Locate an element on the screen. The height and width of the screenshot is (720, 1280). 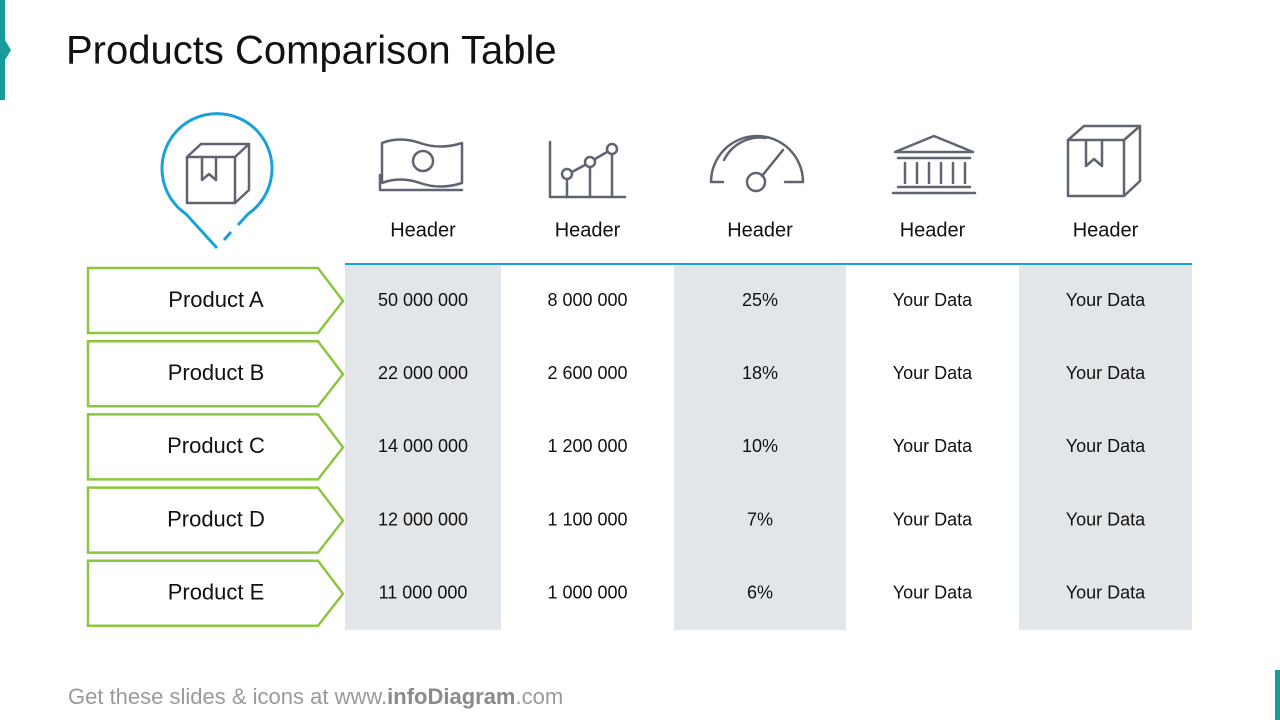
gauge-icon is located at coordinates (757, 163).